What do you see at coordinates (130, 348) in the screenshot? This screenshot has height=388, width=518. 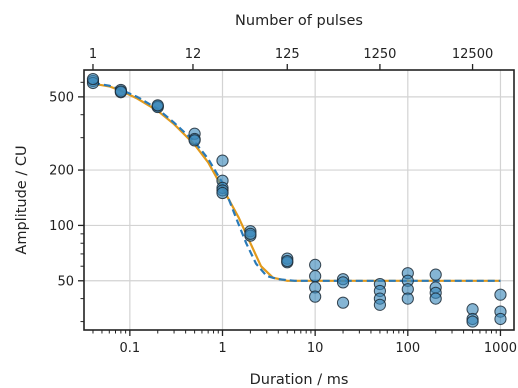 I see `x-tick-label: 0.1` at bounding box center [130, 348].